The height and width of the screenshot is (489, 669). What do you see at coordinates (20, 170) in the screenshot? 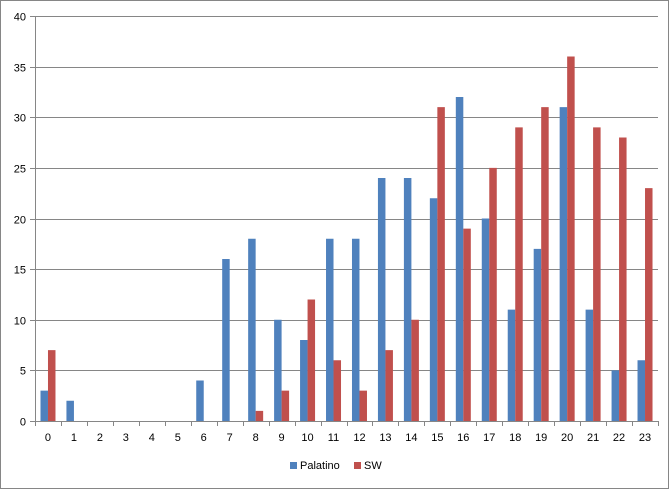
I see `y-tick-label: 25` at bounding box center [20, 170].